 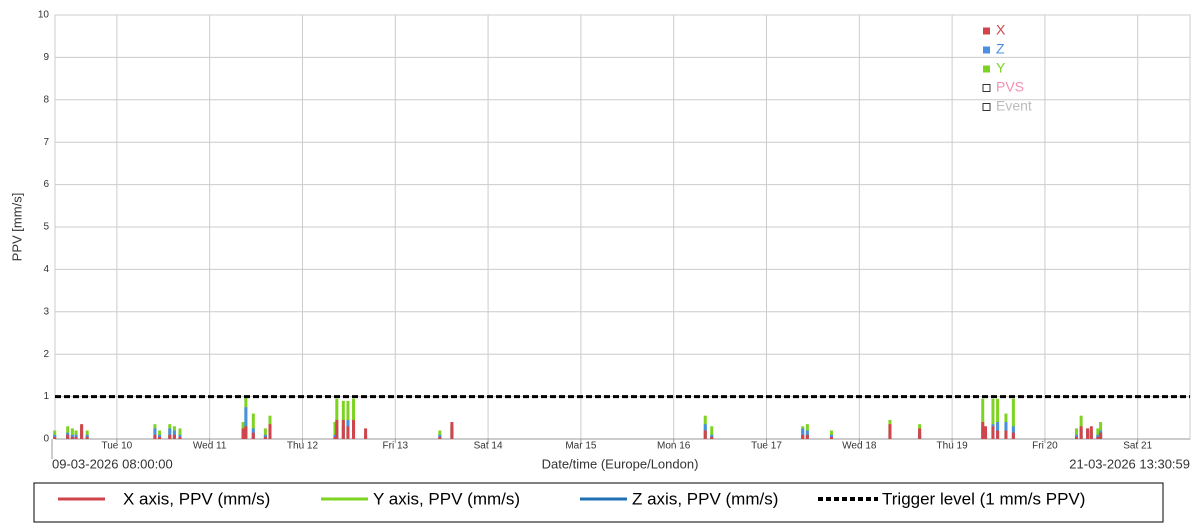 What do you see at coordinates (581, 446) in the screenshot?
I see `x-tick-label: Mar 15` at bounding box center [581, 446].